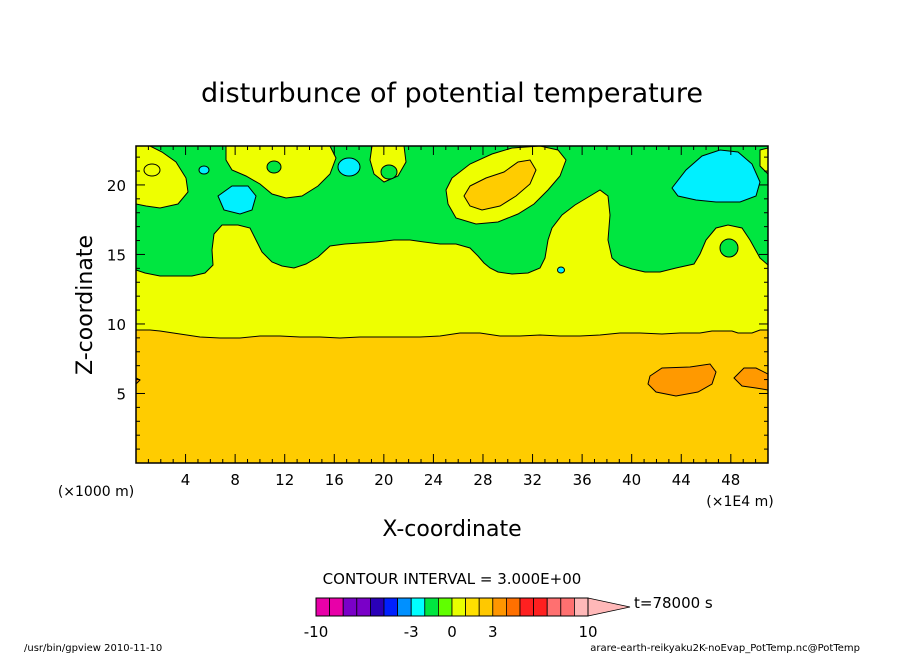 The height and width of the screenshot is (658, 904). I want to click on colorbar-label: 0, so click(452, 632).